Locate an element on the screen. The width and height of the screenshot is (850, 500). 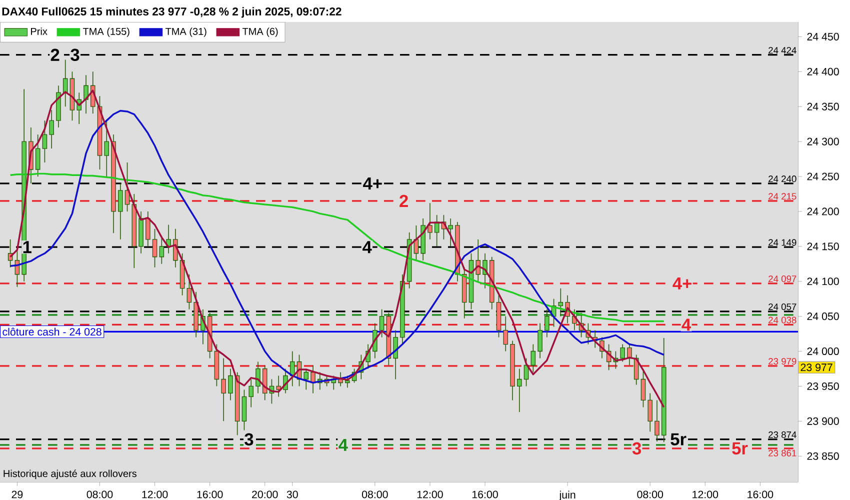
y-tick-label: 24 350 is located at coordinates (823, 106).